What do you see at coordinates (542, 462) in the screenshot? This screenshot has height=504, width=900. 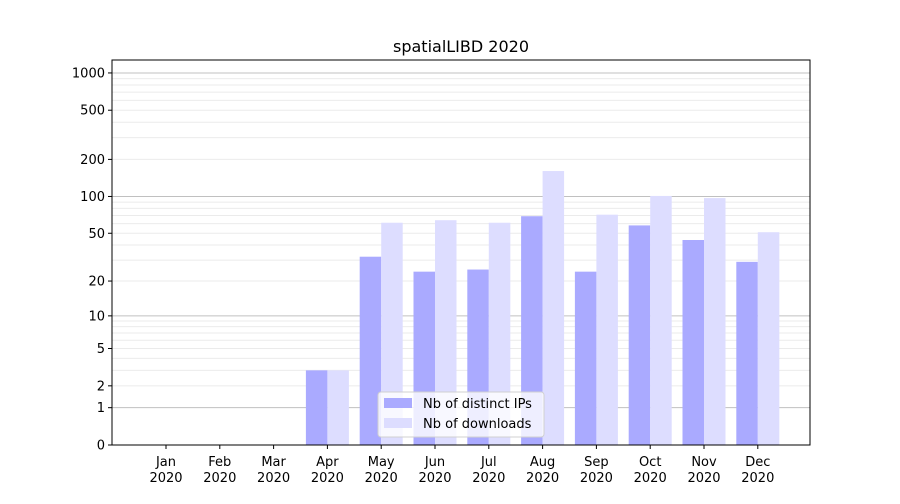 I see `x-tick-label: Aug` at bounding box center [542, 462].